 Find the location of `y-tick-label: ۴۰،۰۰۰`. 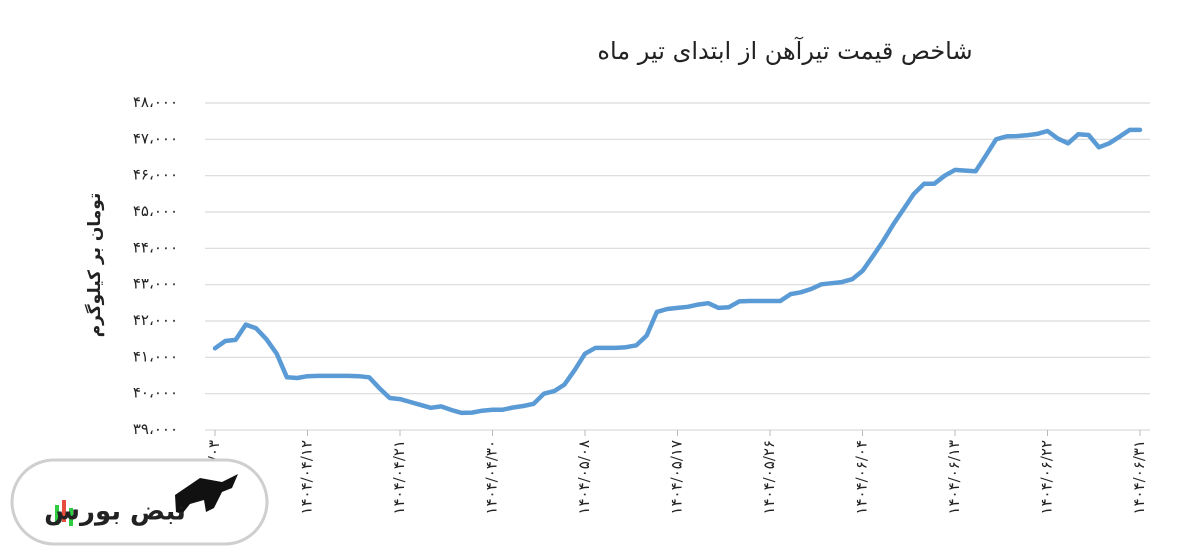

y-tick-label: ۴۰،۰۰۰ is located at coordinates (155, 393).